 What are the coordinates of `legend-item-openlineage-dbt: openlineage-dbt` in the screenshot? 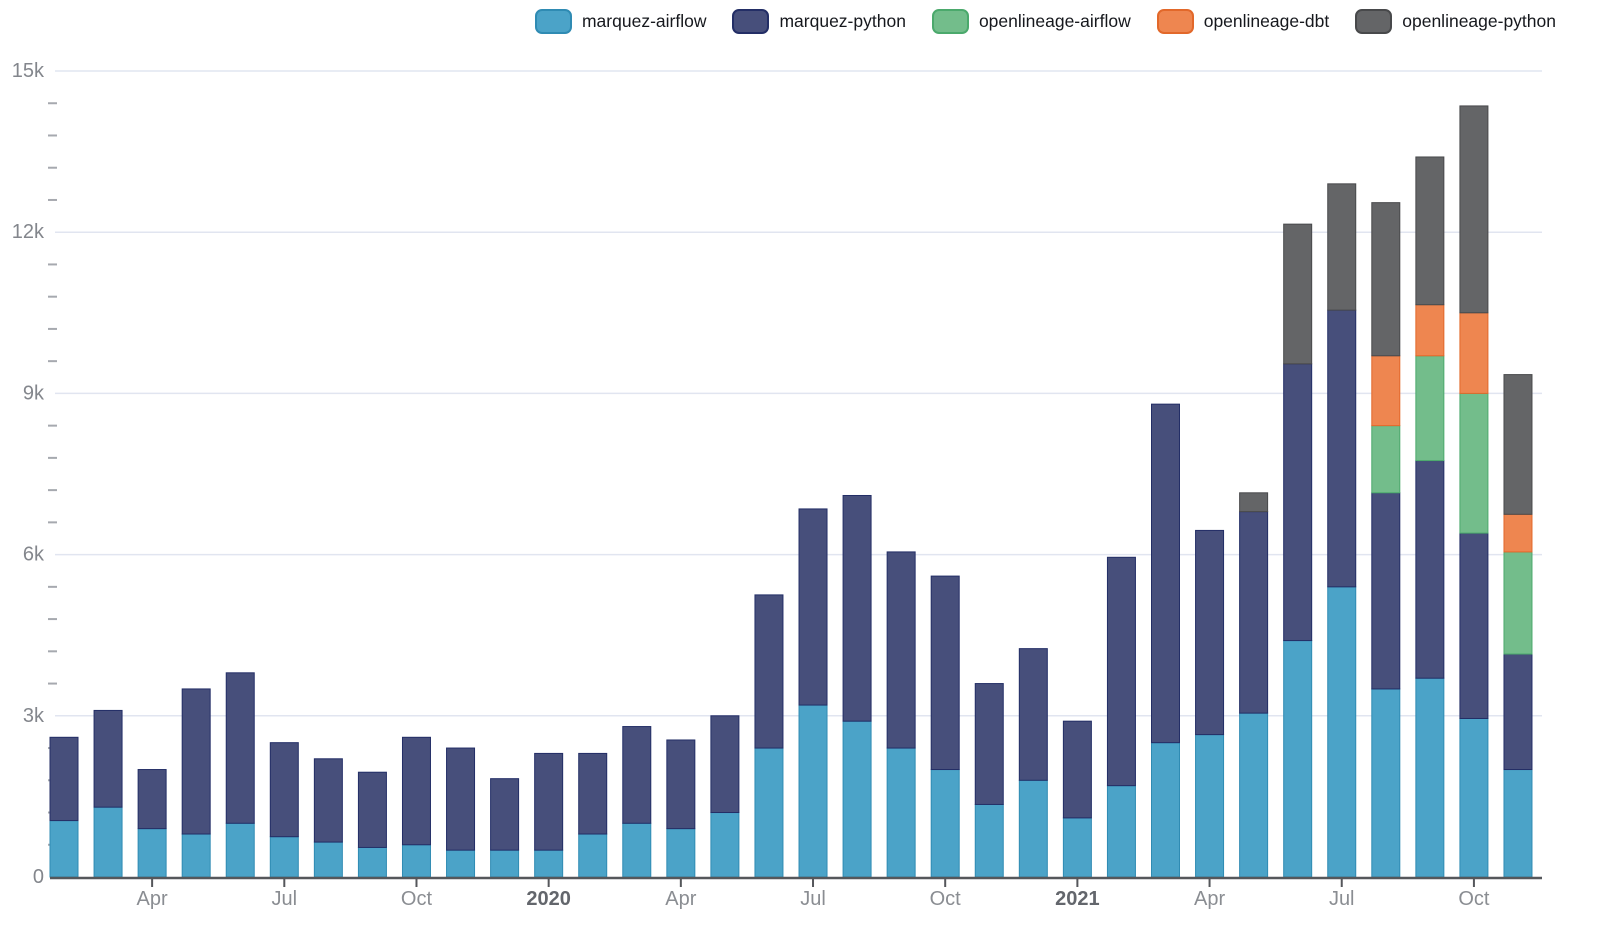 It's located at (1242, 21).